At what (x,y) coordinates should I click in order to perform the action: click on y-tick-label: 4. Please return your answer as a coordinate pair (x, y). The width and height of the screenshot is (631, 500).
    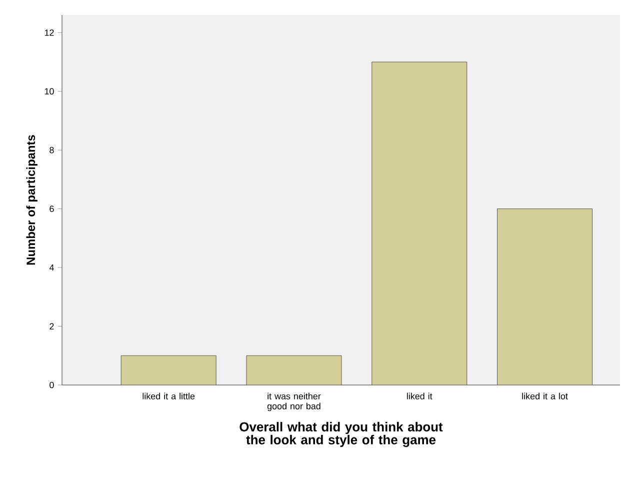
    Looking at the image, I should click on (51, 267).